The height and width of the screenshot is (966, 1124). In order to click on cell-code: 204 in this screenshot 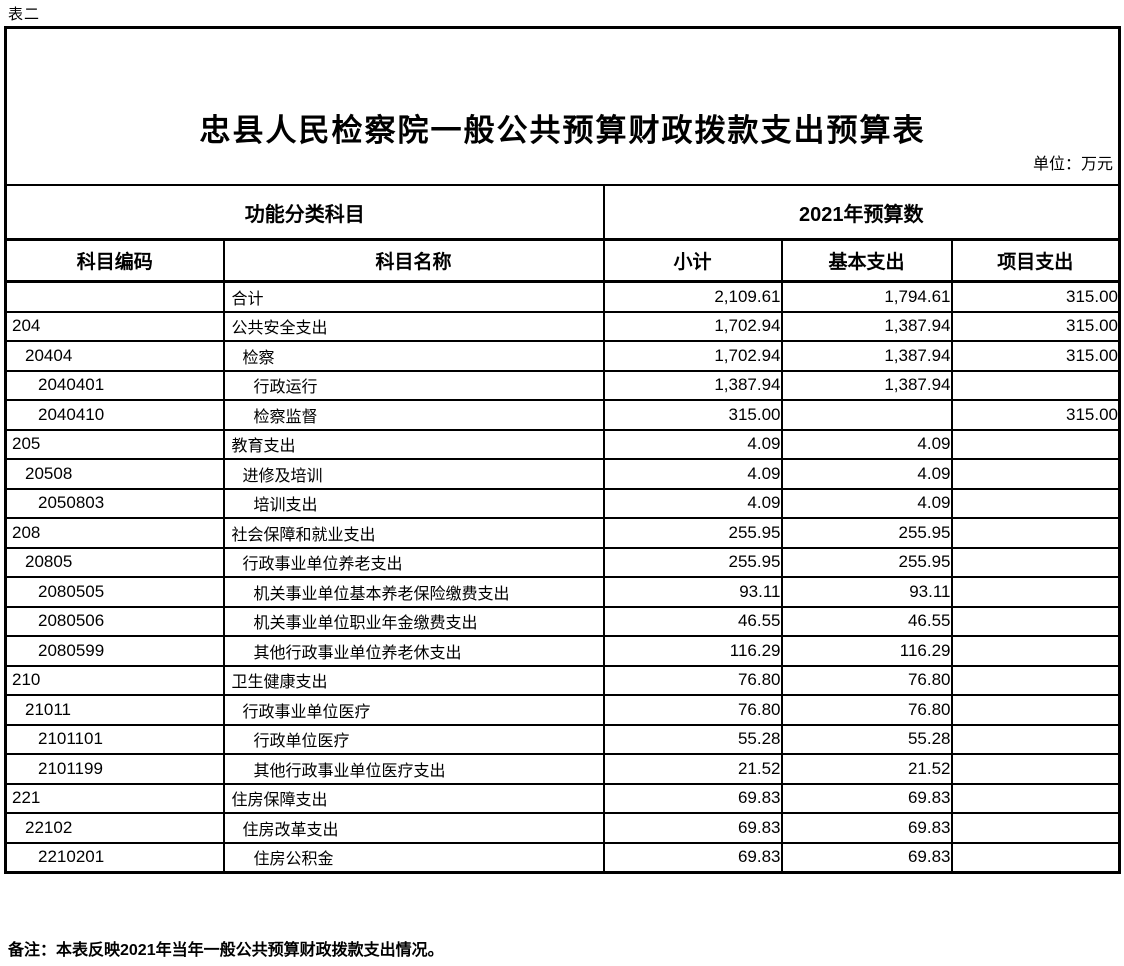, I will do `click(114, 326)`.